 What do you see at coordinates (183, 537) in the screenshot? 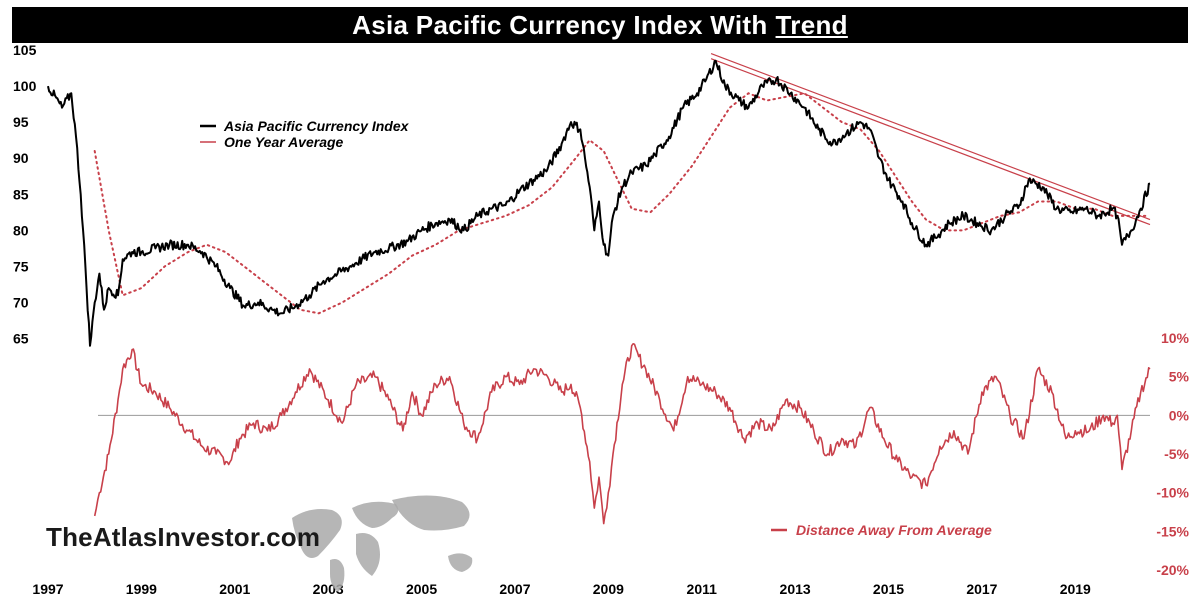
I see `watermark-text: TheAtlasInvestor.com` at bounding box center [183, 537].